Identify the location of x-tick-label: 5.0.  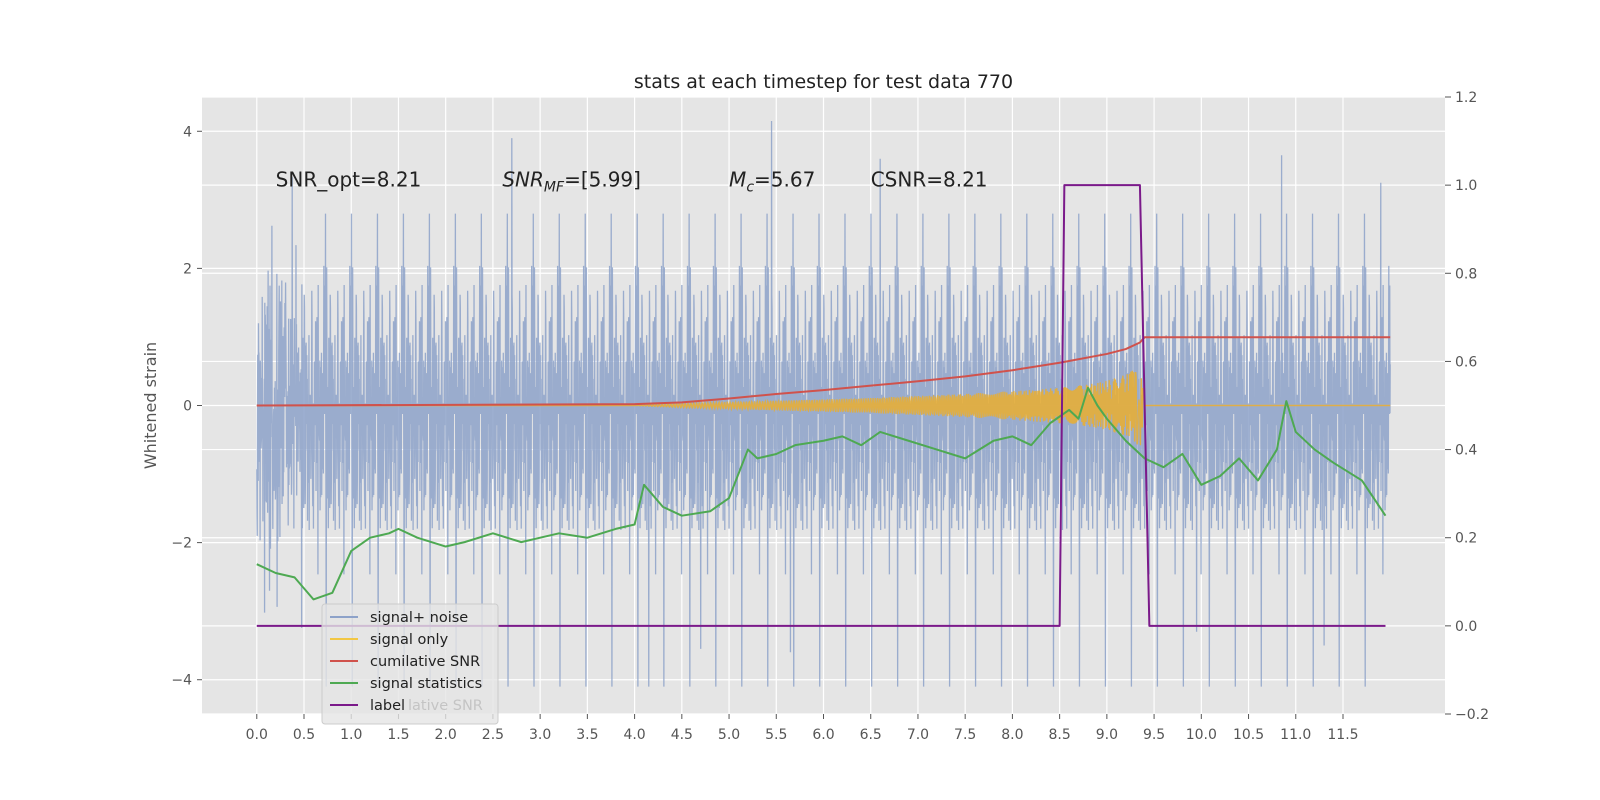
(729, 735).